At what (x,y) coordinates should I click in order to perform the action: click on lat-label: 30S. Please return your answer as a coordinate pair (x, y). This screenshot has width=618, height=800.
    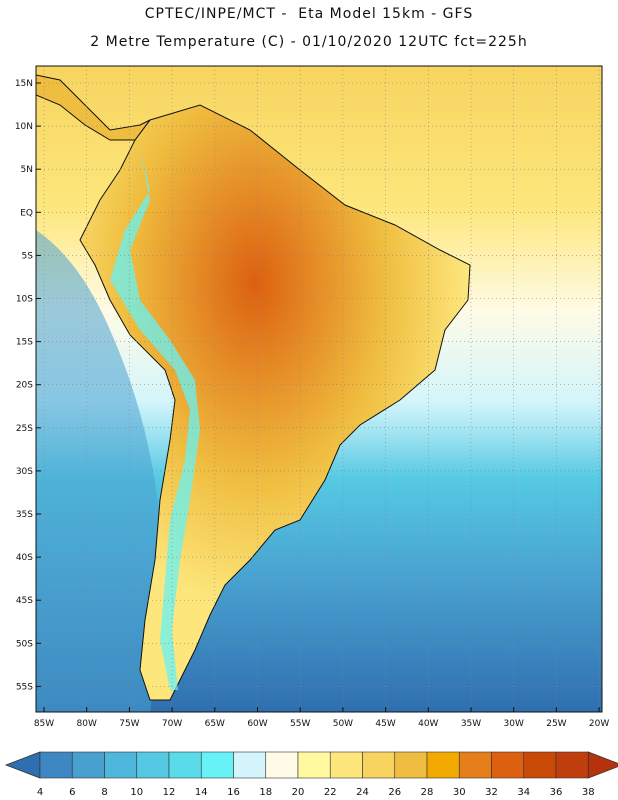
    Looking at the image, I should click on (24, 472).